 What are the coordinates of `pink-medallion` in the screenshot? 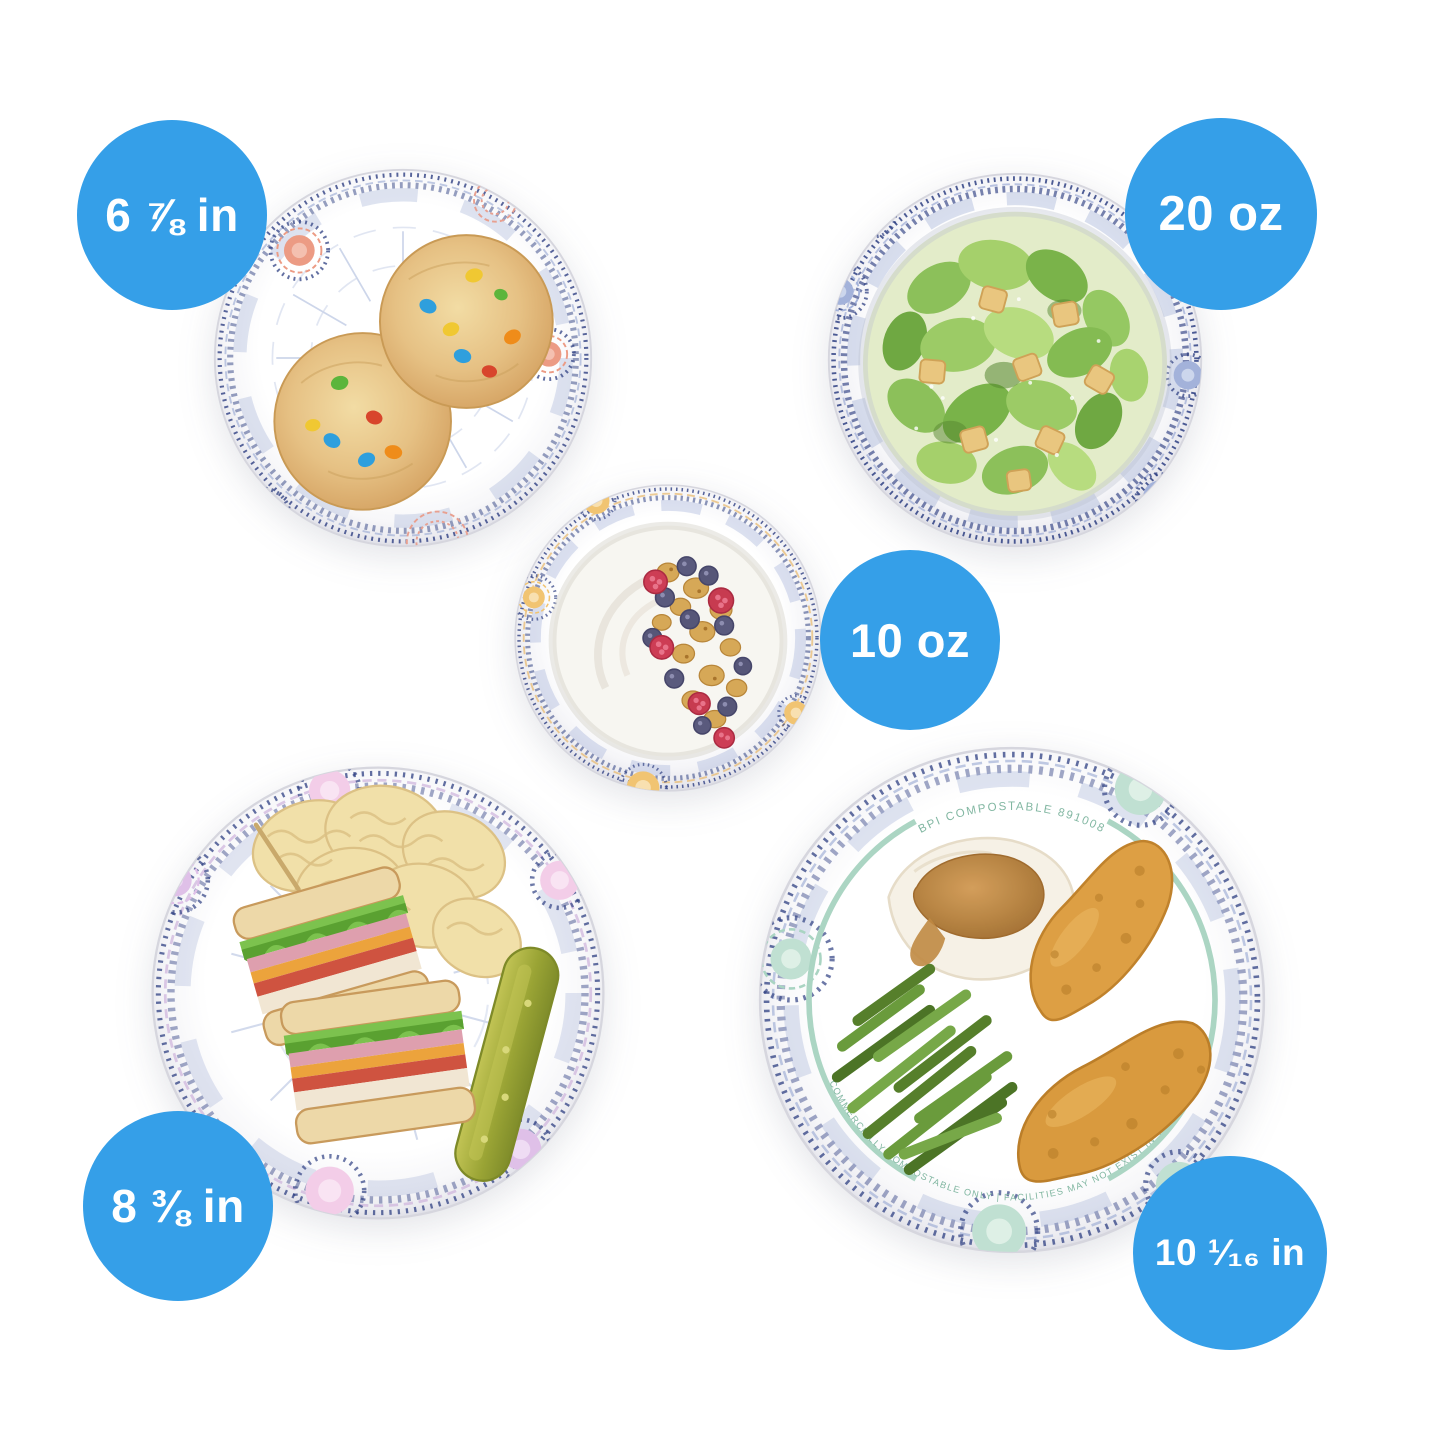 It's located at (329, 1186).